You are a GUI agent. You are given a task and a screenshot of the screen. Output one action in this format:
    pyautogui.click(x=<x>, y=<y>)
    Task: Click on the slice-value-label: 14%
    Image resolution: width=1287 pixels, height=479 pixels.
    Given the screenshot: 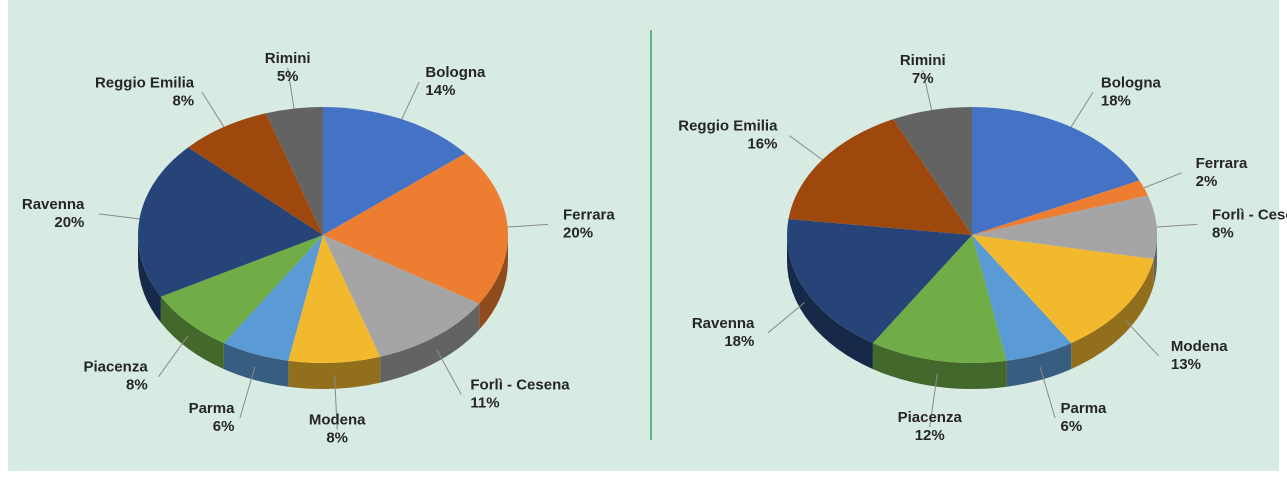 What is the action you would take?
    pyautogui.click(x=440, y=90)
    